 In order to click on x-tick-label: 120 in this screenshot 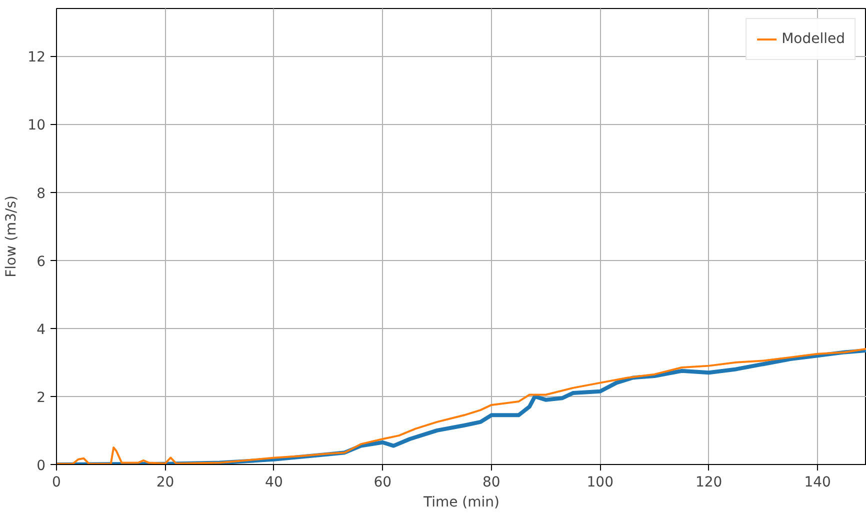, I will do `click(708, 482)`.